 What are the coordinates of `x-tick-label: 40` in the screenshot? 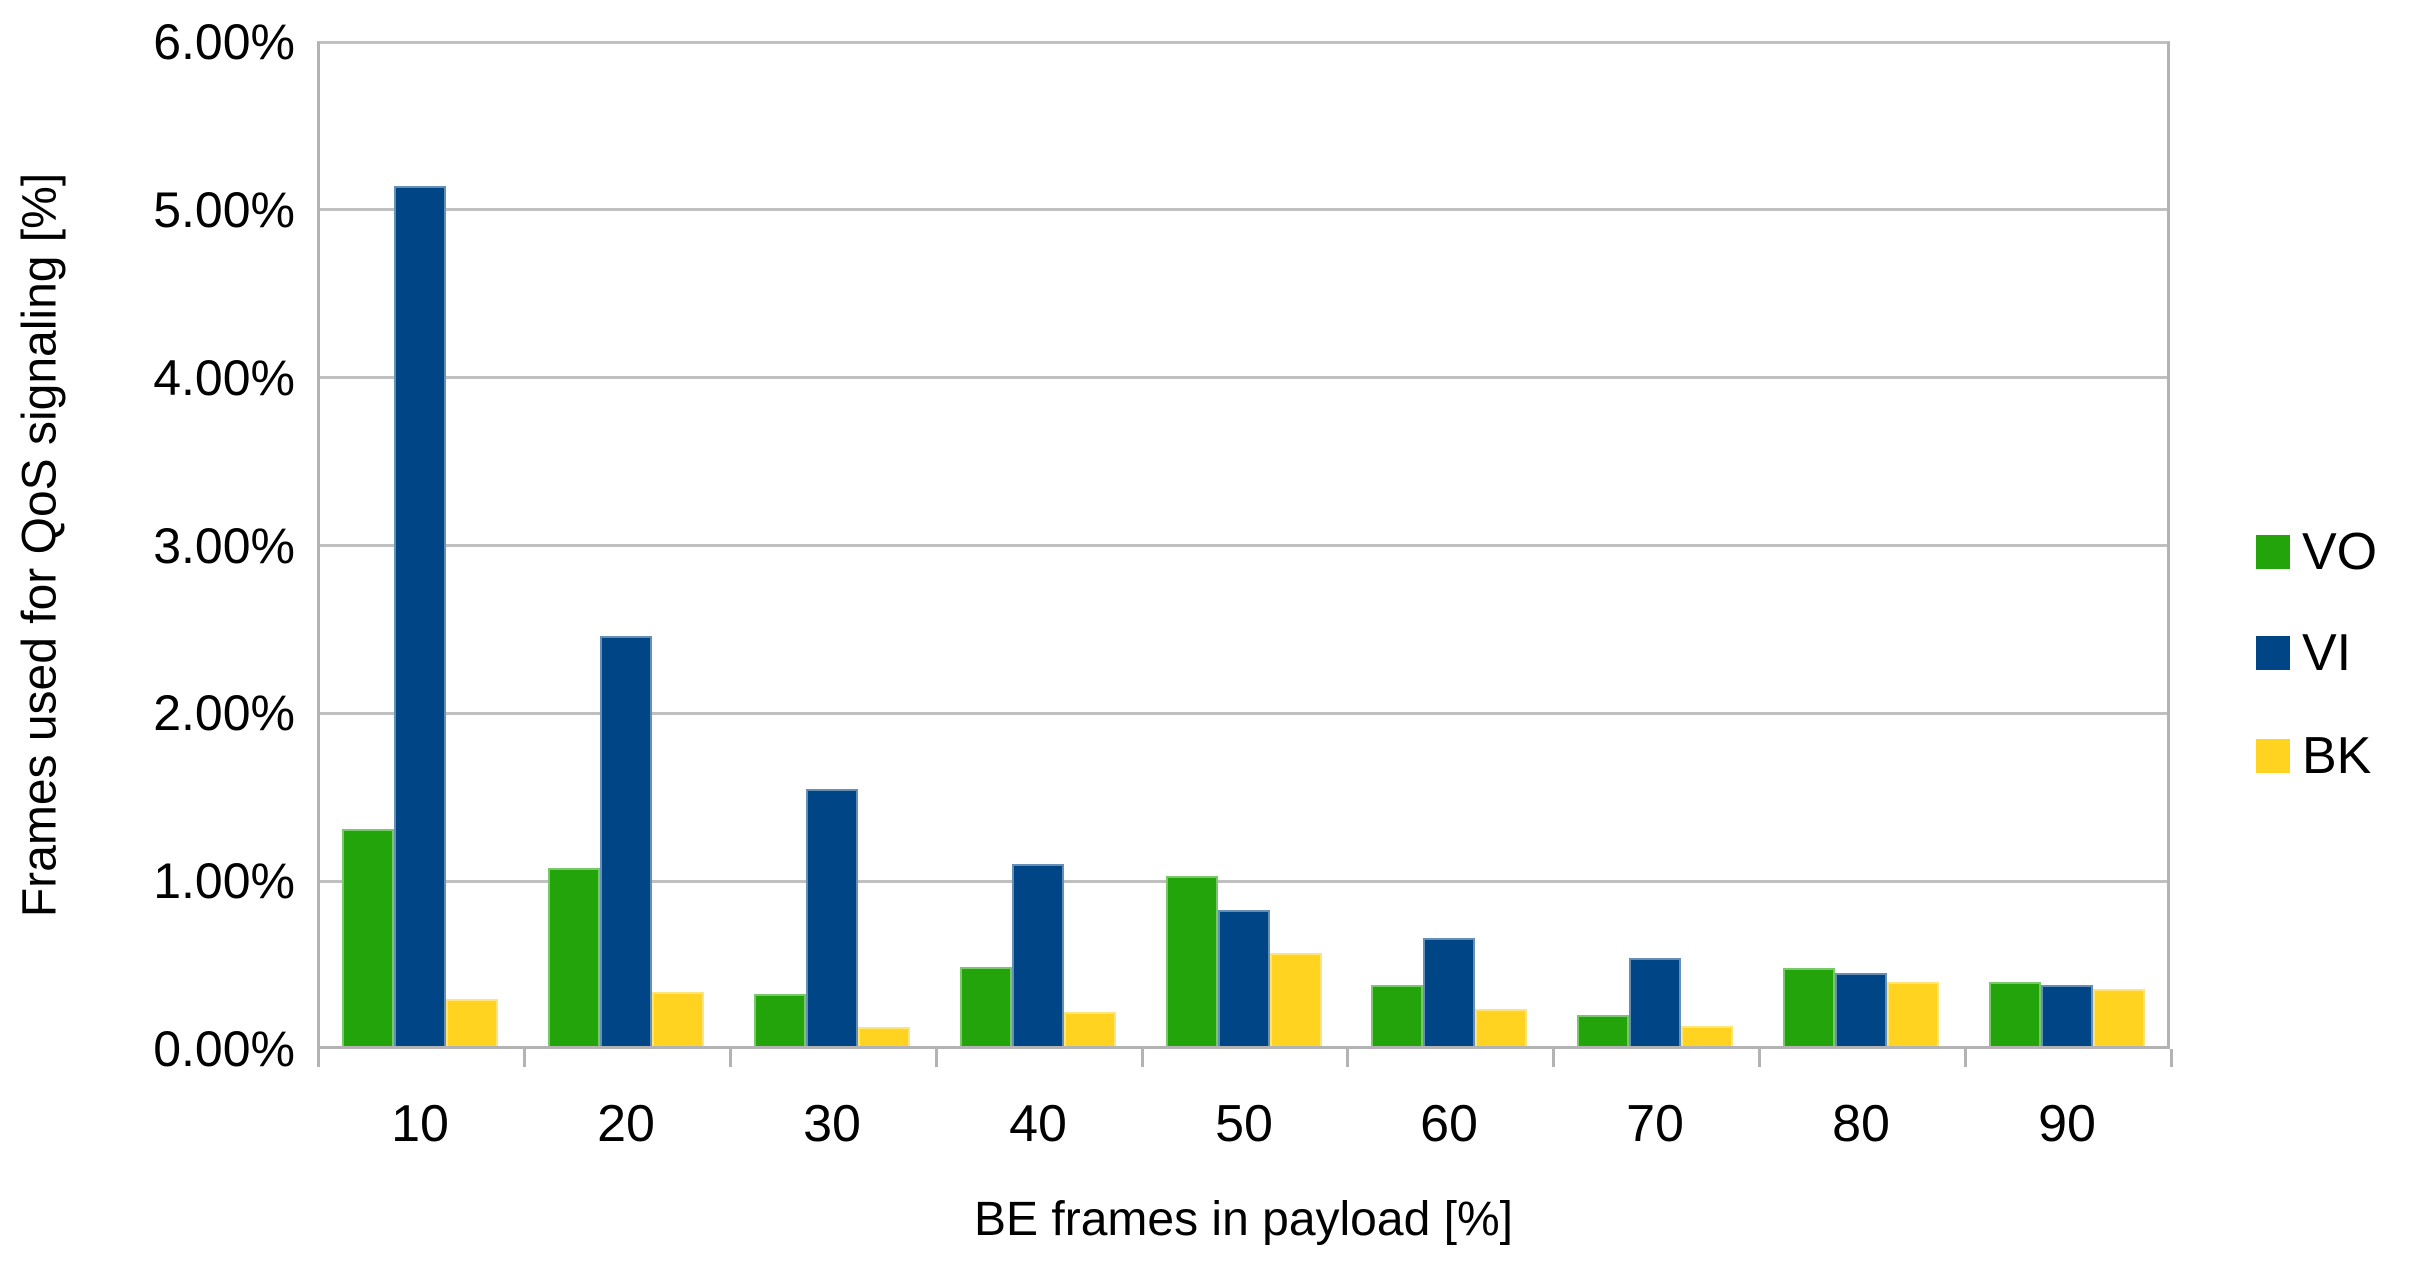 It's located at (1038, 1124).